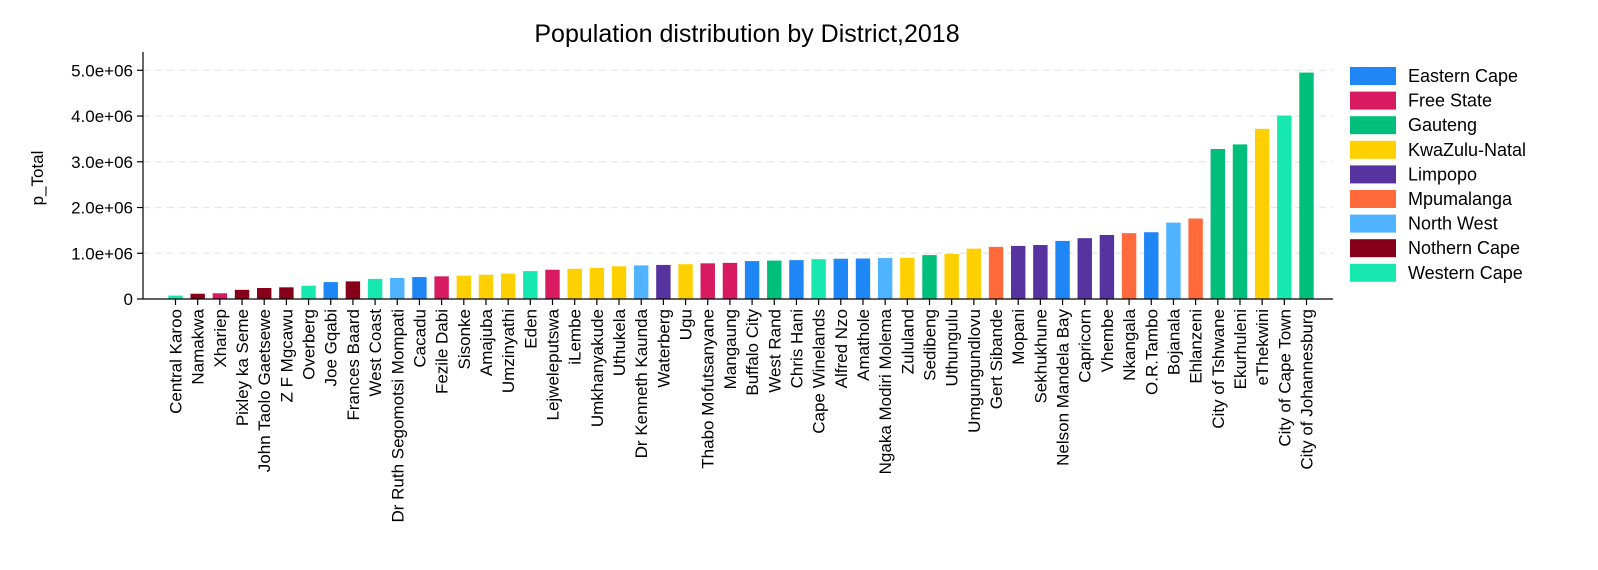  What do you see at coordinates (1442, 174) in the screenshot?
I see `legend-label: Limpopo` at bounding box center [1442, 174].